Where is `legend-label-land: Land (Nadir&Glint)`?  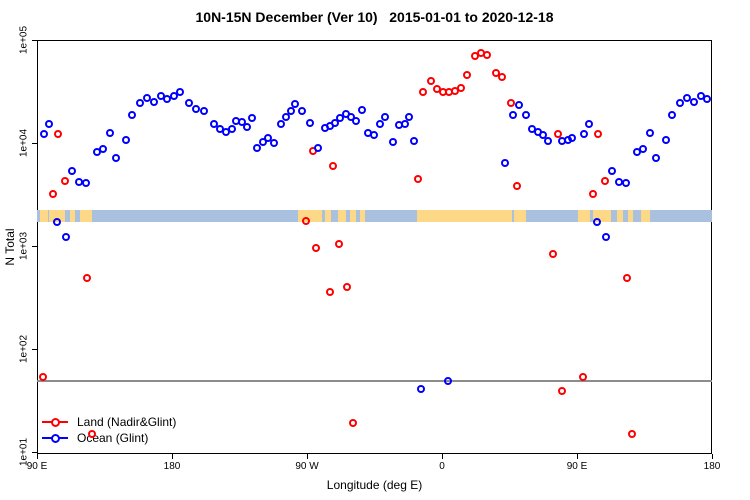
legend-label-land: Land (Nadir&Glint) is located at coordinates (127, 422).